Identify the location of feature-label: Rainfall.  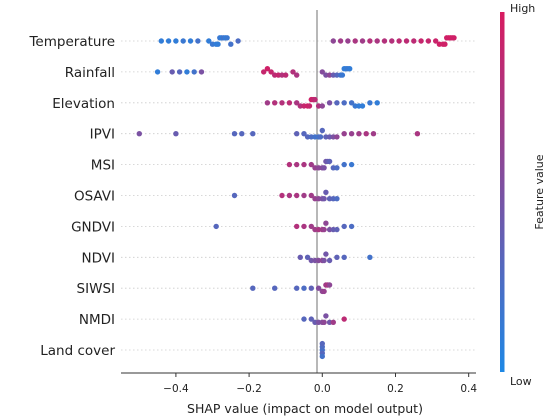
(90, 73).